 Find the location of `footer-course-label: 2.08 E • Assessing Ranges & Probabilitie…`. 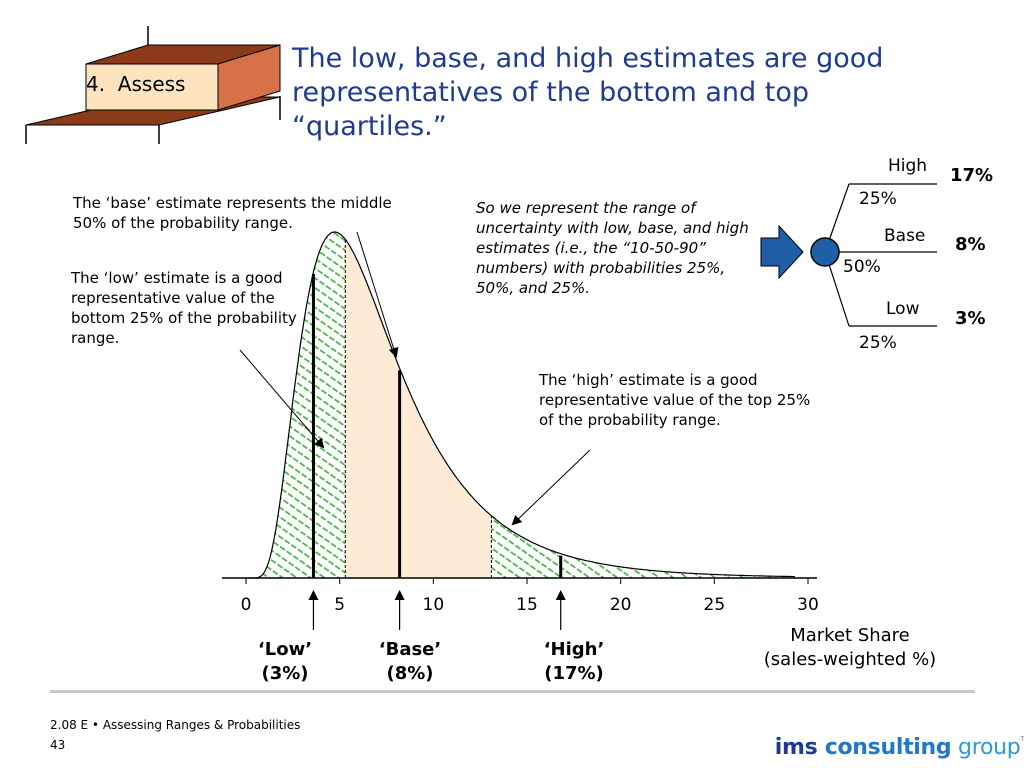

footer-course-label: 2.08 E • Assessing Ranges & Probabilitie… is located at coordinates (175, 725).